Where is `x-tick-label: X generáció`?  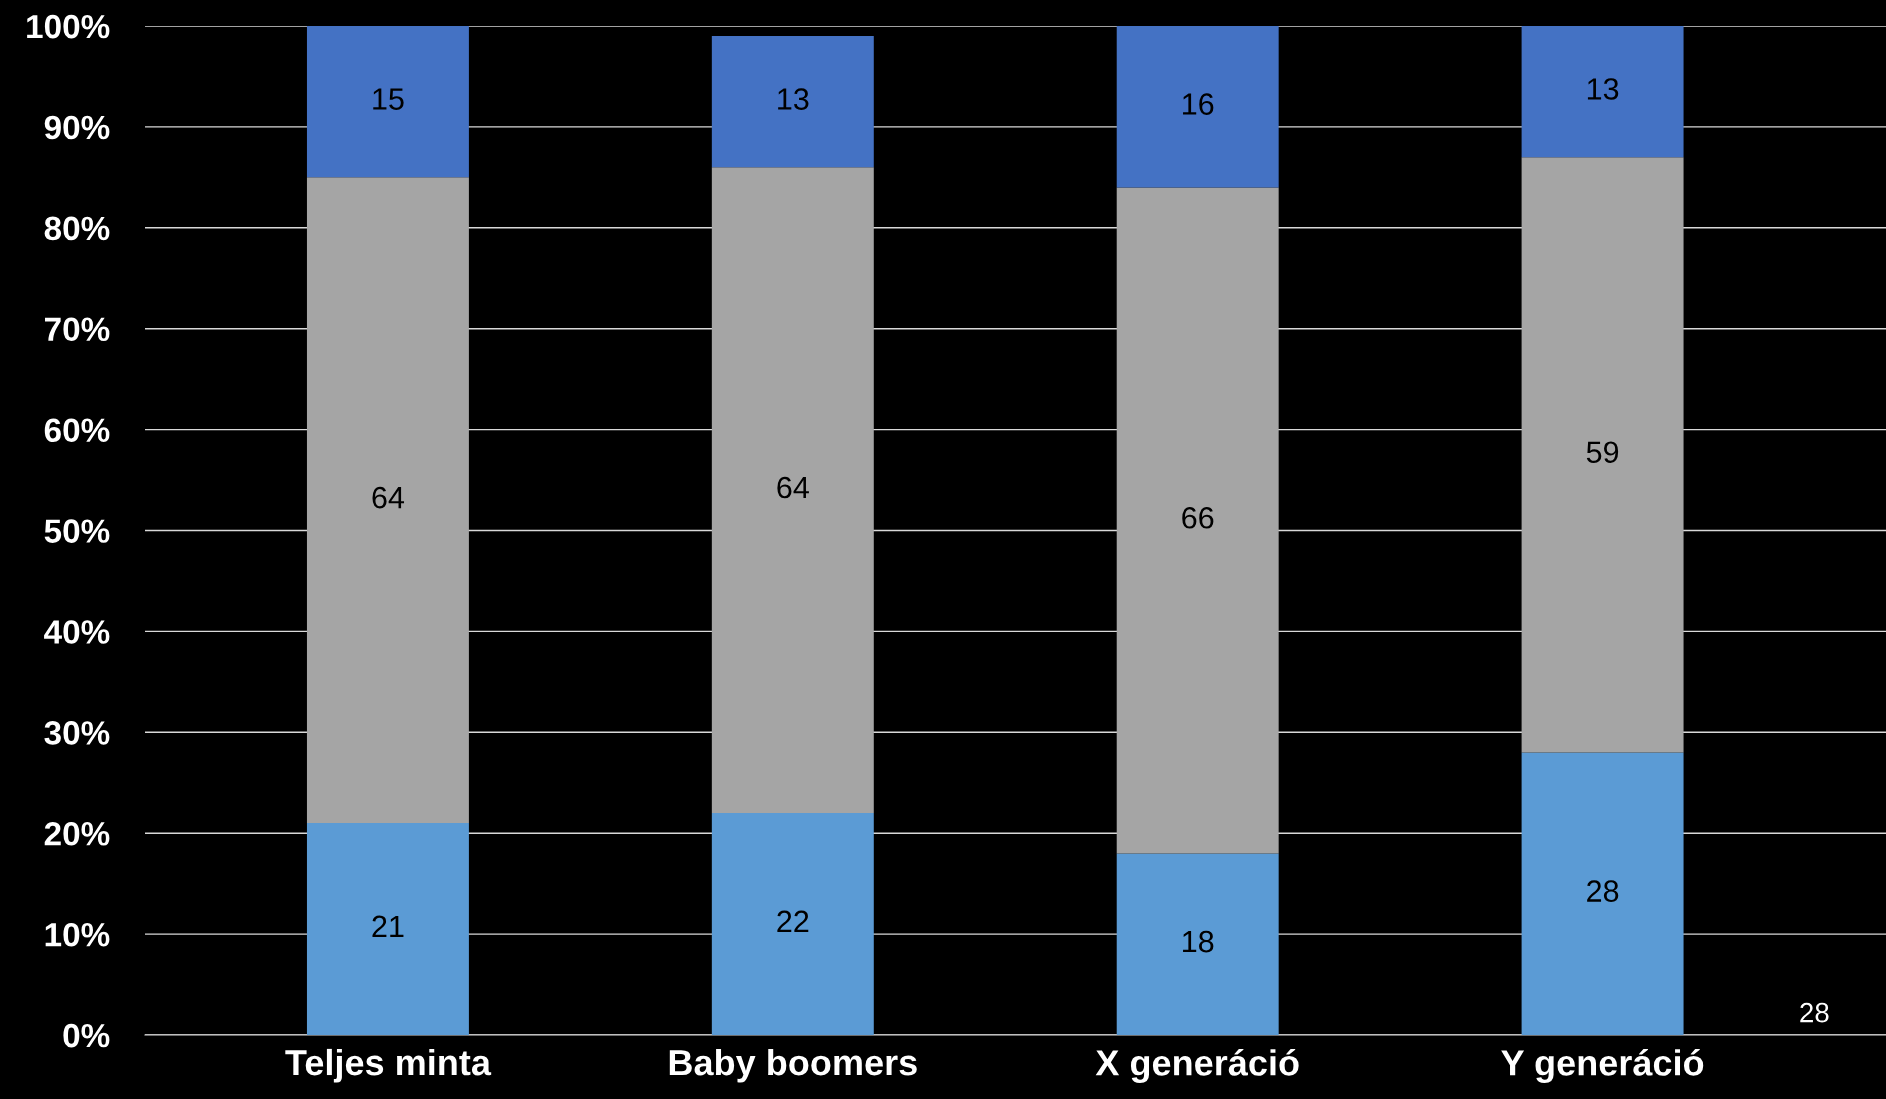
x-tick-label: X generáció is located at coordinates (1197, 1066).